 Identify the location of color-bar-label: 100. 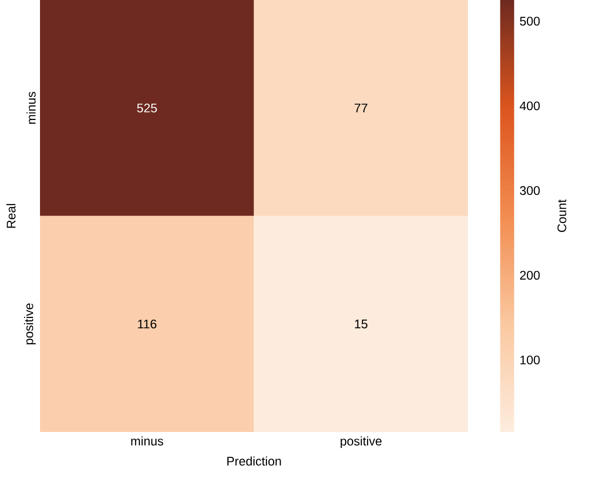
(530, 360).